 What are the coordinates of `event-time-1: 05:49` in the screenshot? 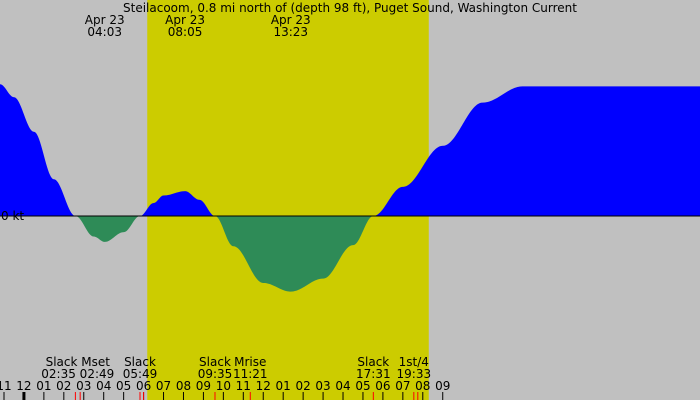 It's located at (140, 374).